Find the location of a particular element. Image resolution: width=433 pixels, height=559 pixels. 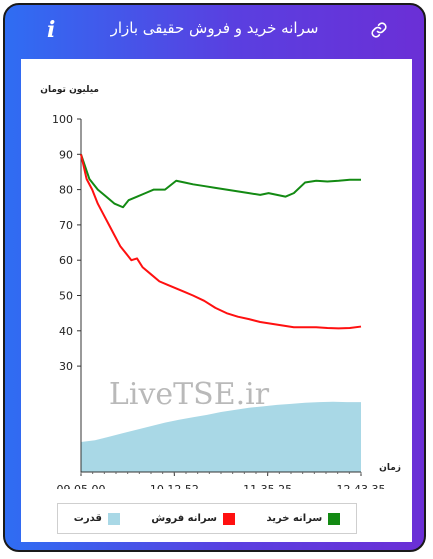

legend-item-sell: سرانه فروش is located at coordinates (193, 518).